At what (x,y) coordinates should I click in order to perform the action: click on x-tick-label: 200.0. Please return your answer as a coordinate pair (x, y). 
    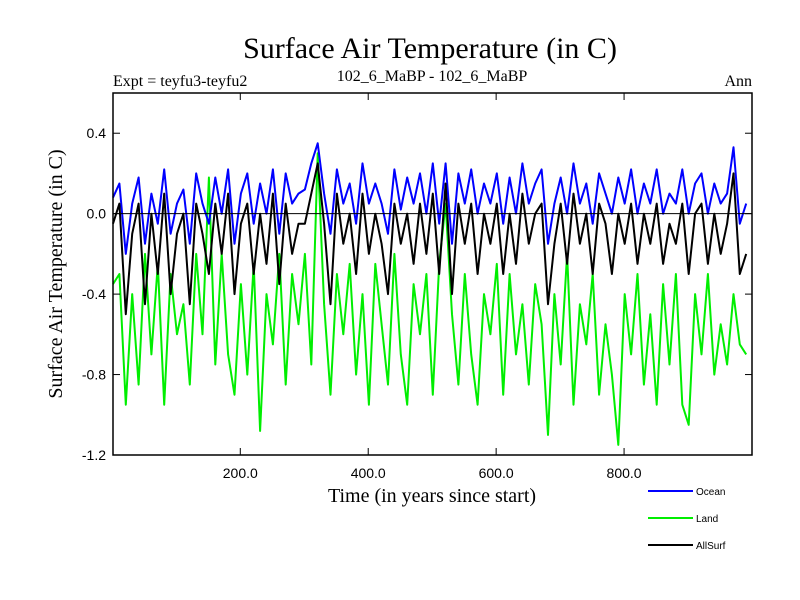
    Looking at the image, I should click on (240, 473).